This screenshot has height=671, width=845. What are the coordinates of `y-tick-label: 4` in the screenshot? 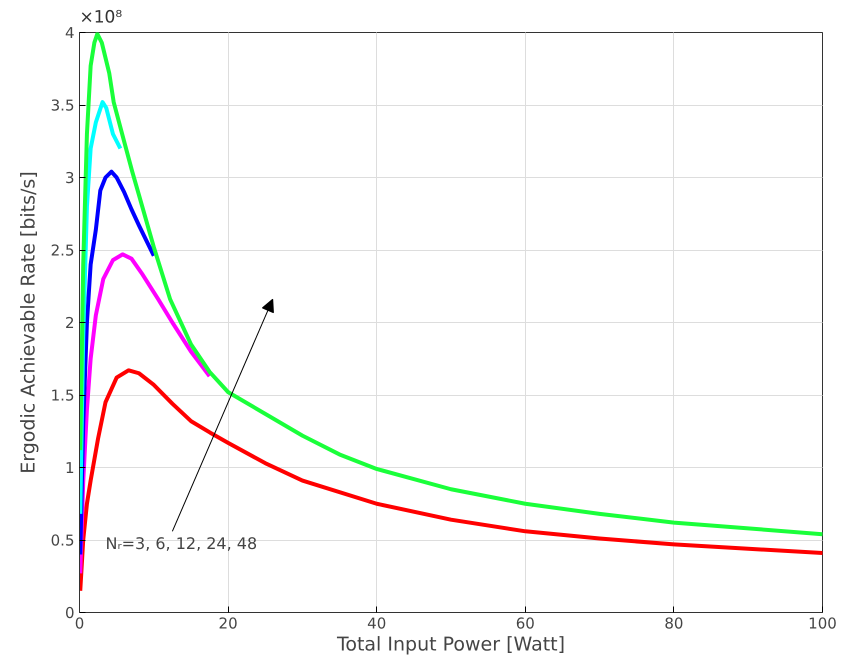 It's located at (69, 33).